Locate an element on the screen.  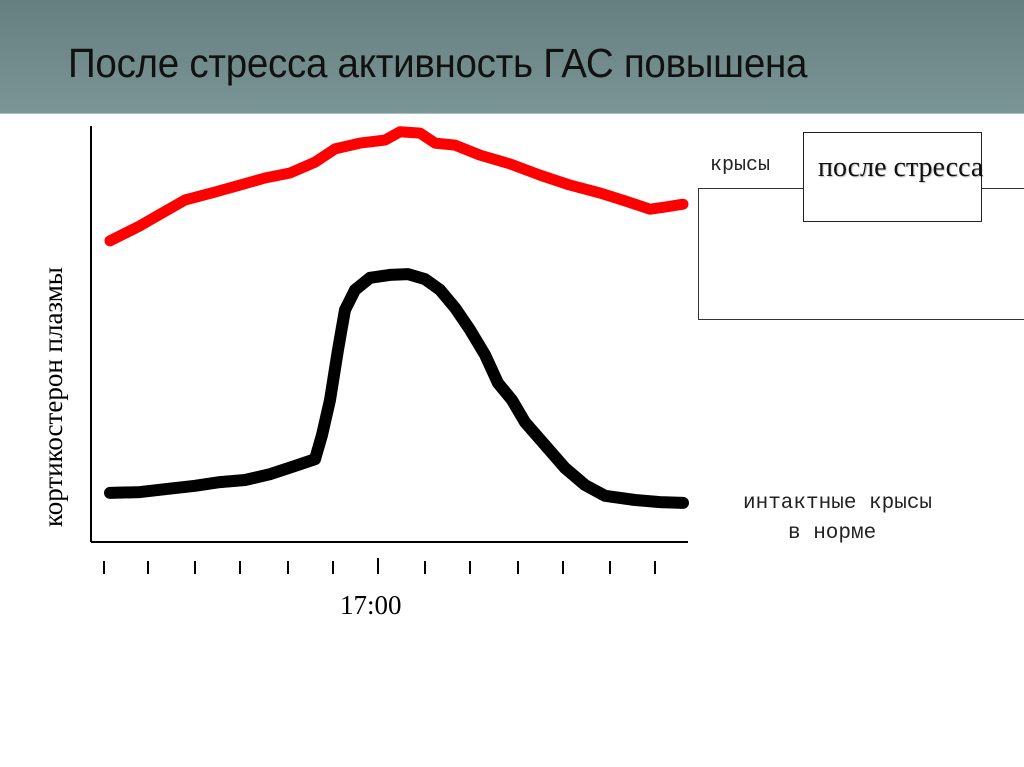
series-line-stress is located at coordinates (396, 186).